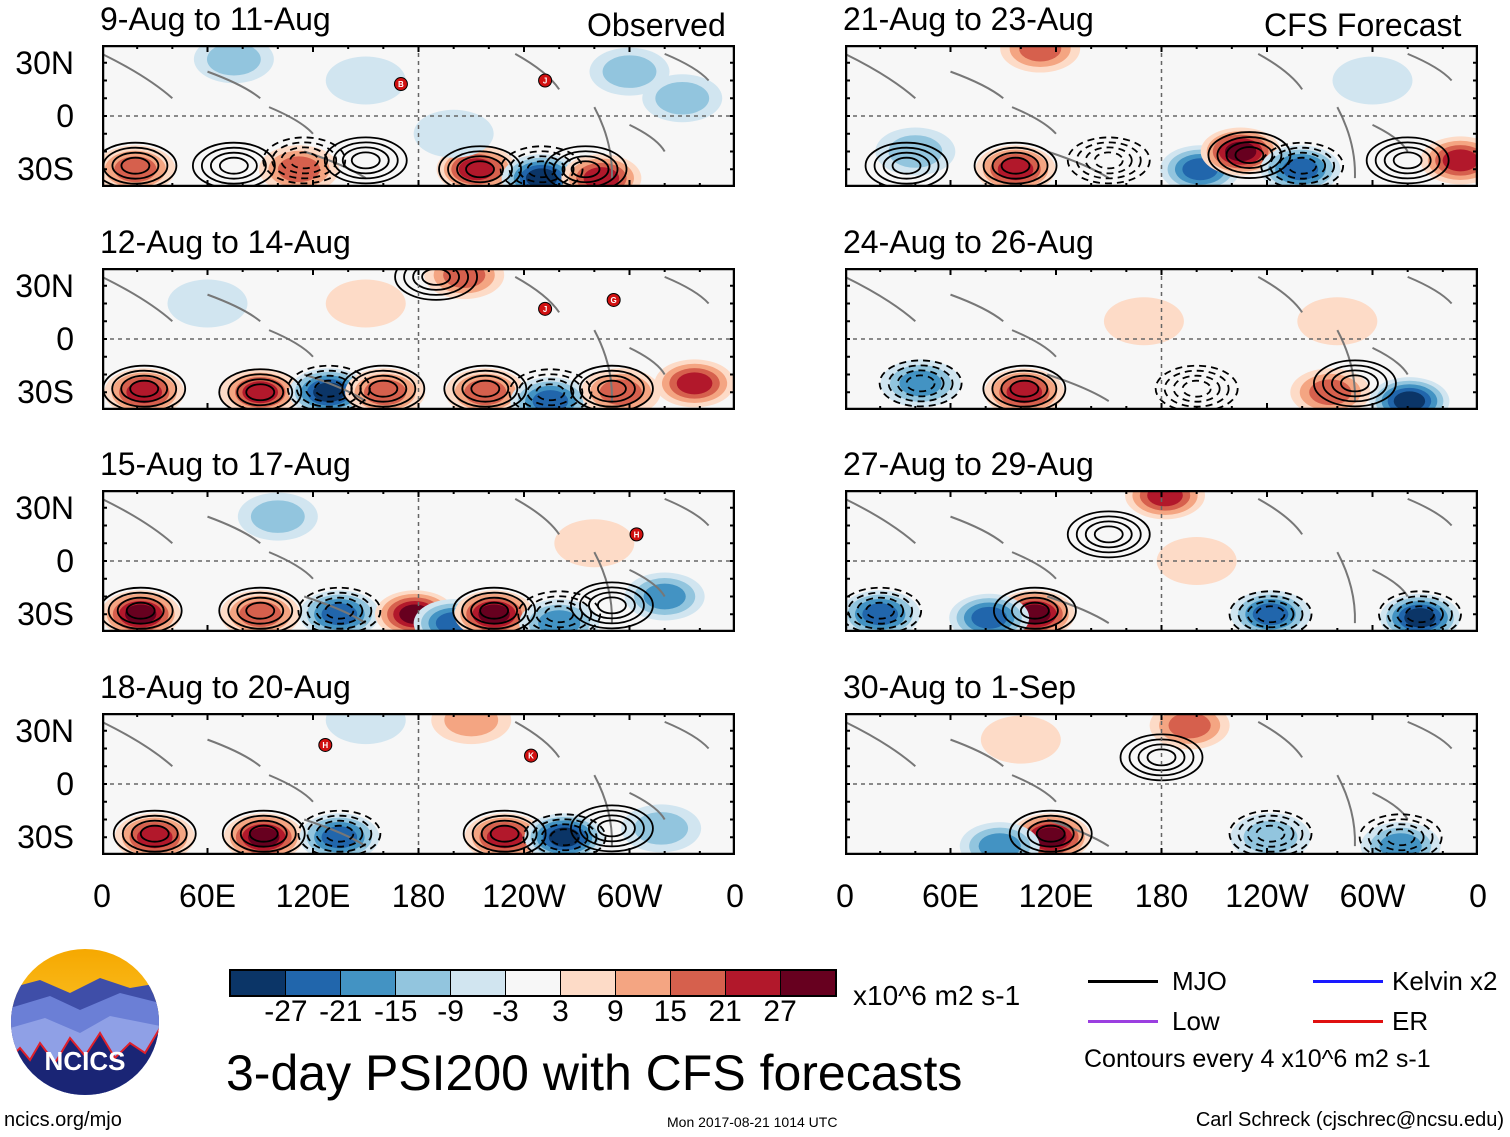 This screenshot has width=1510, height=1137. I want to click on storm-marker: G, so click(613, 299).